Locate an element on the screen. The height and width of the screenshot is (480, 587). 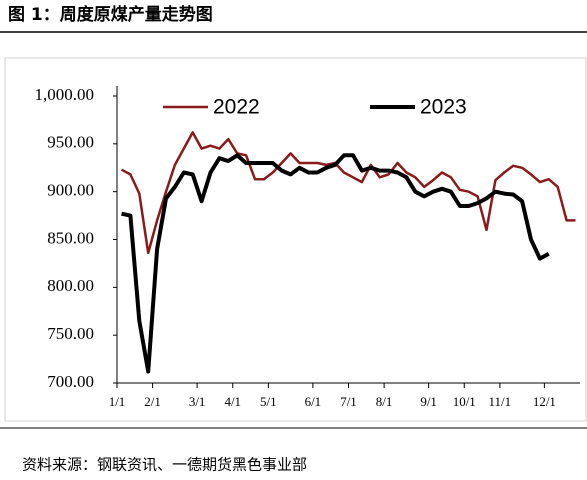
legend-label: 2022 is located at coordinates (236, 107).